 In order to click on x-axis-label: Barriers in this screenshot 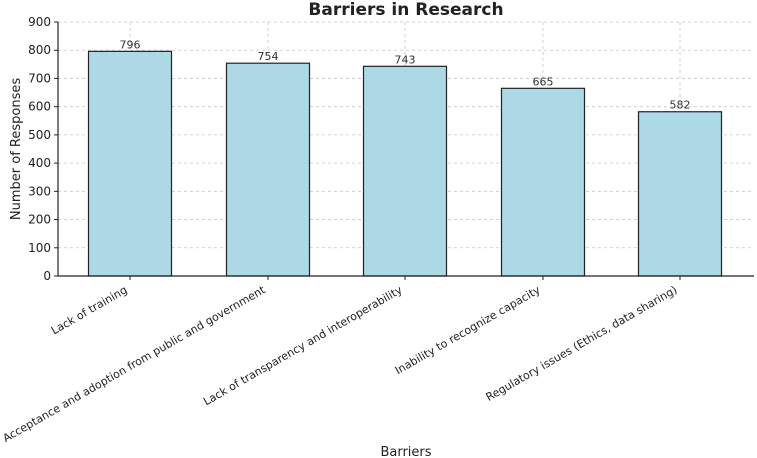, I will do `click(405, 451)`.